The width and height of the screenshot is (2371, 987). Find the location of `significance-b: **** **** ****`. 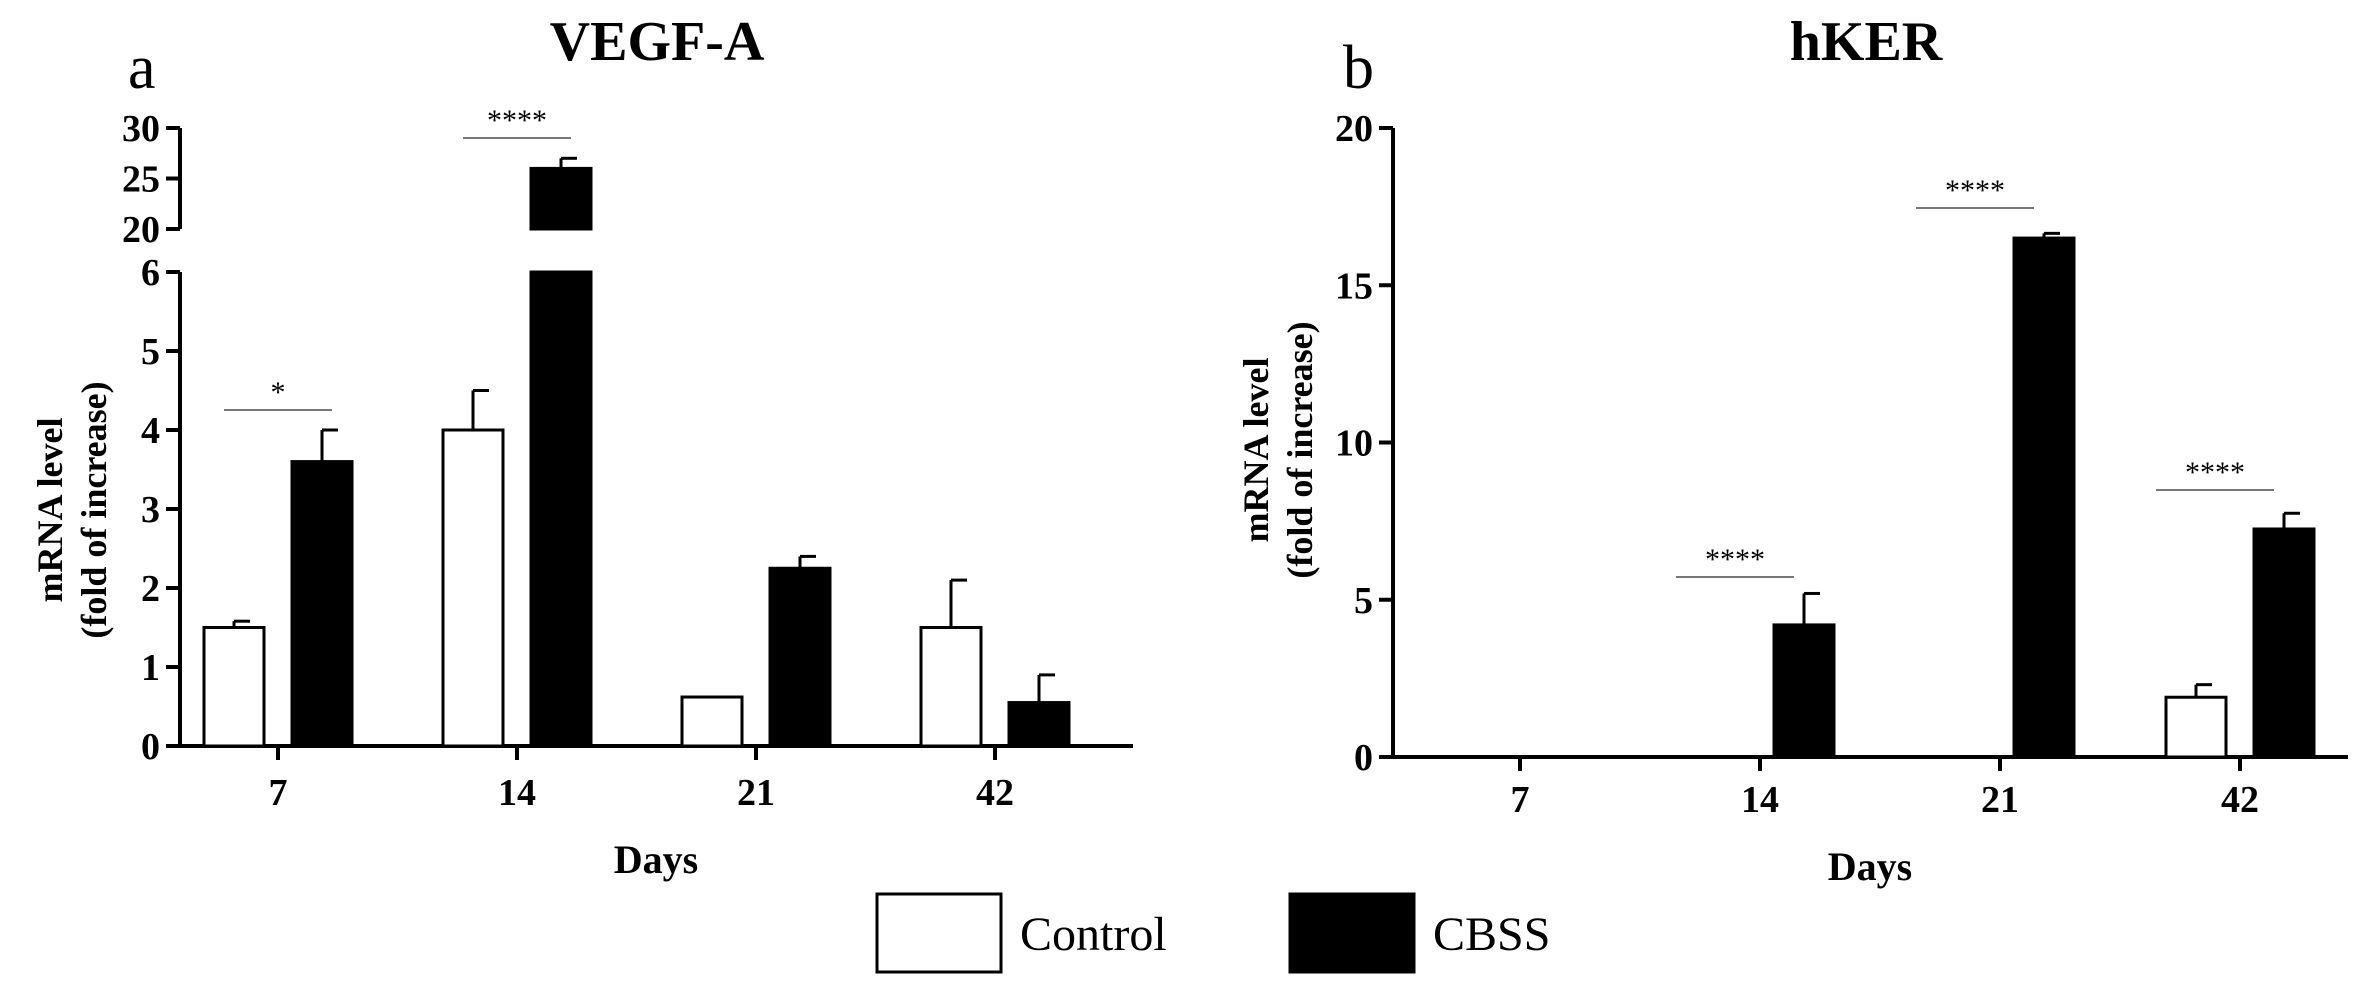

significance-b: **** **** **** is located at coordinates (1975, 376).